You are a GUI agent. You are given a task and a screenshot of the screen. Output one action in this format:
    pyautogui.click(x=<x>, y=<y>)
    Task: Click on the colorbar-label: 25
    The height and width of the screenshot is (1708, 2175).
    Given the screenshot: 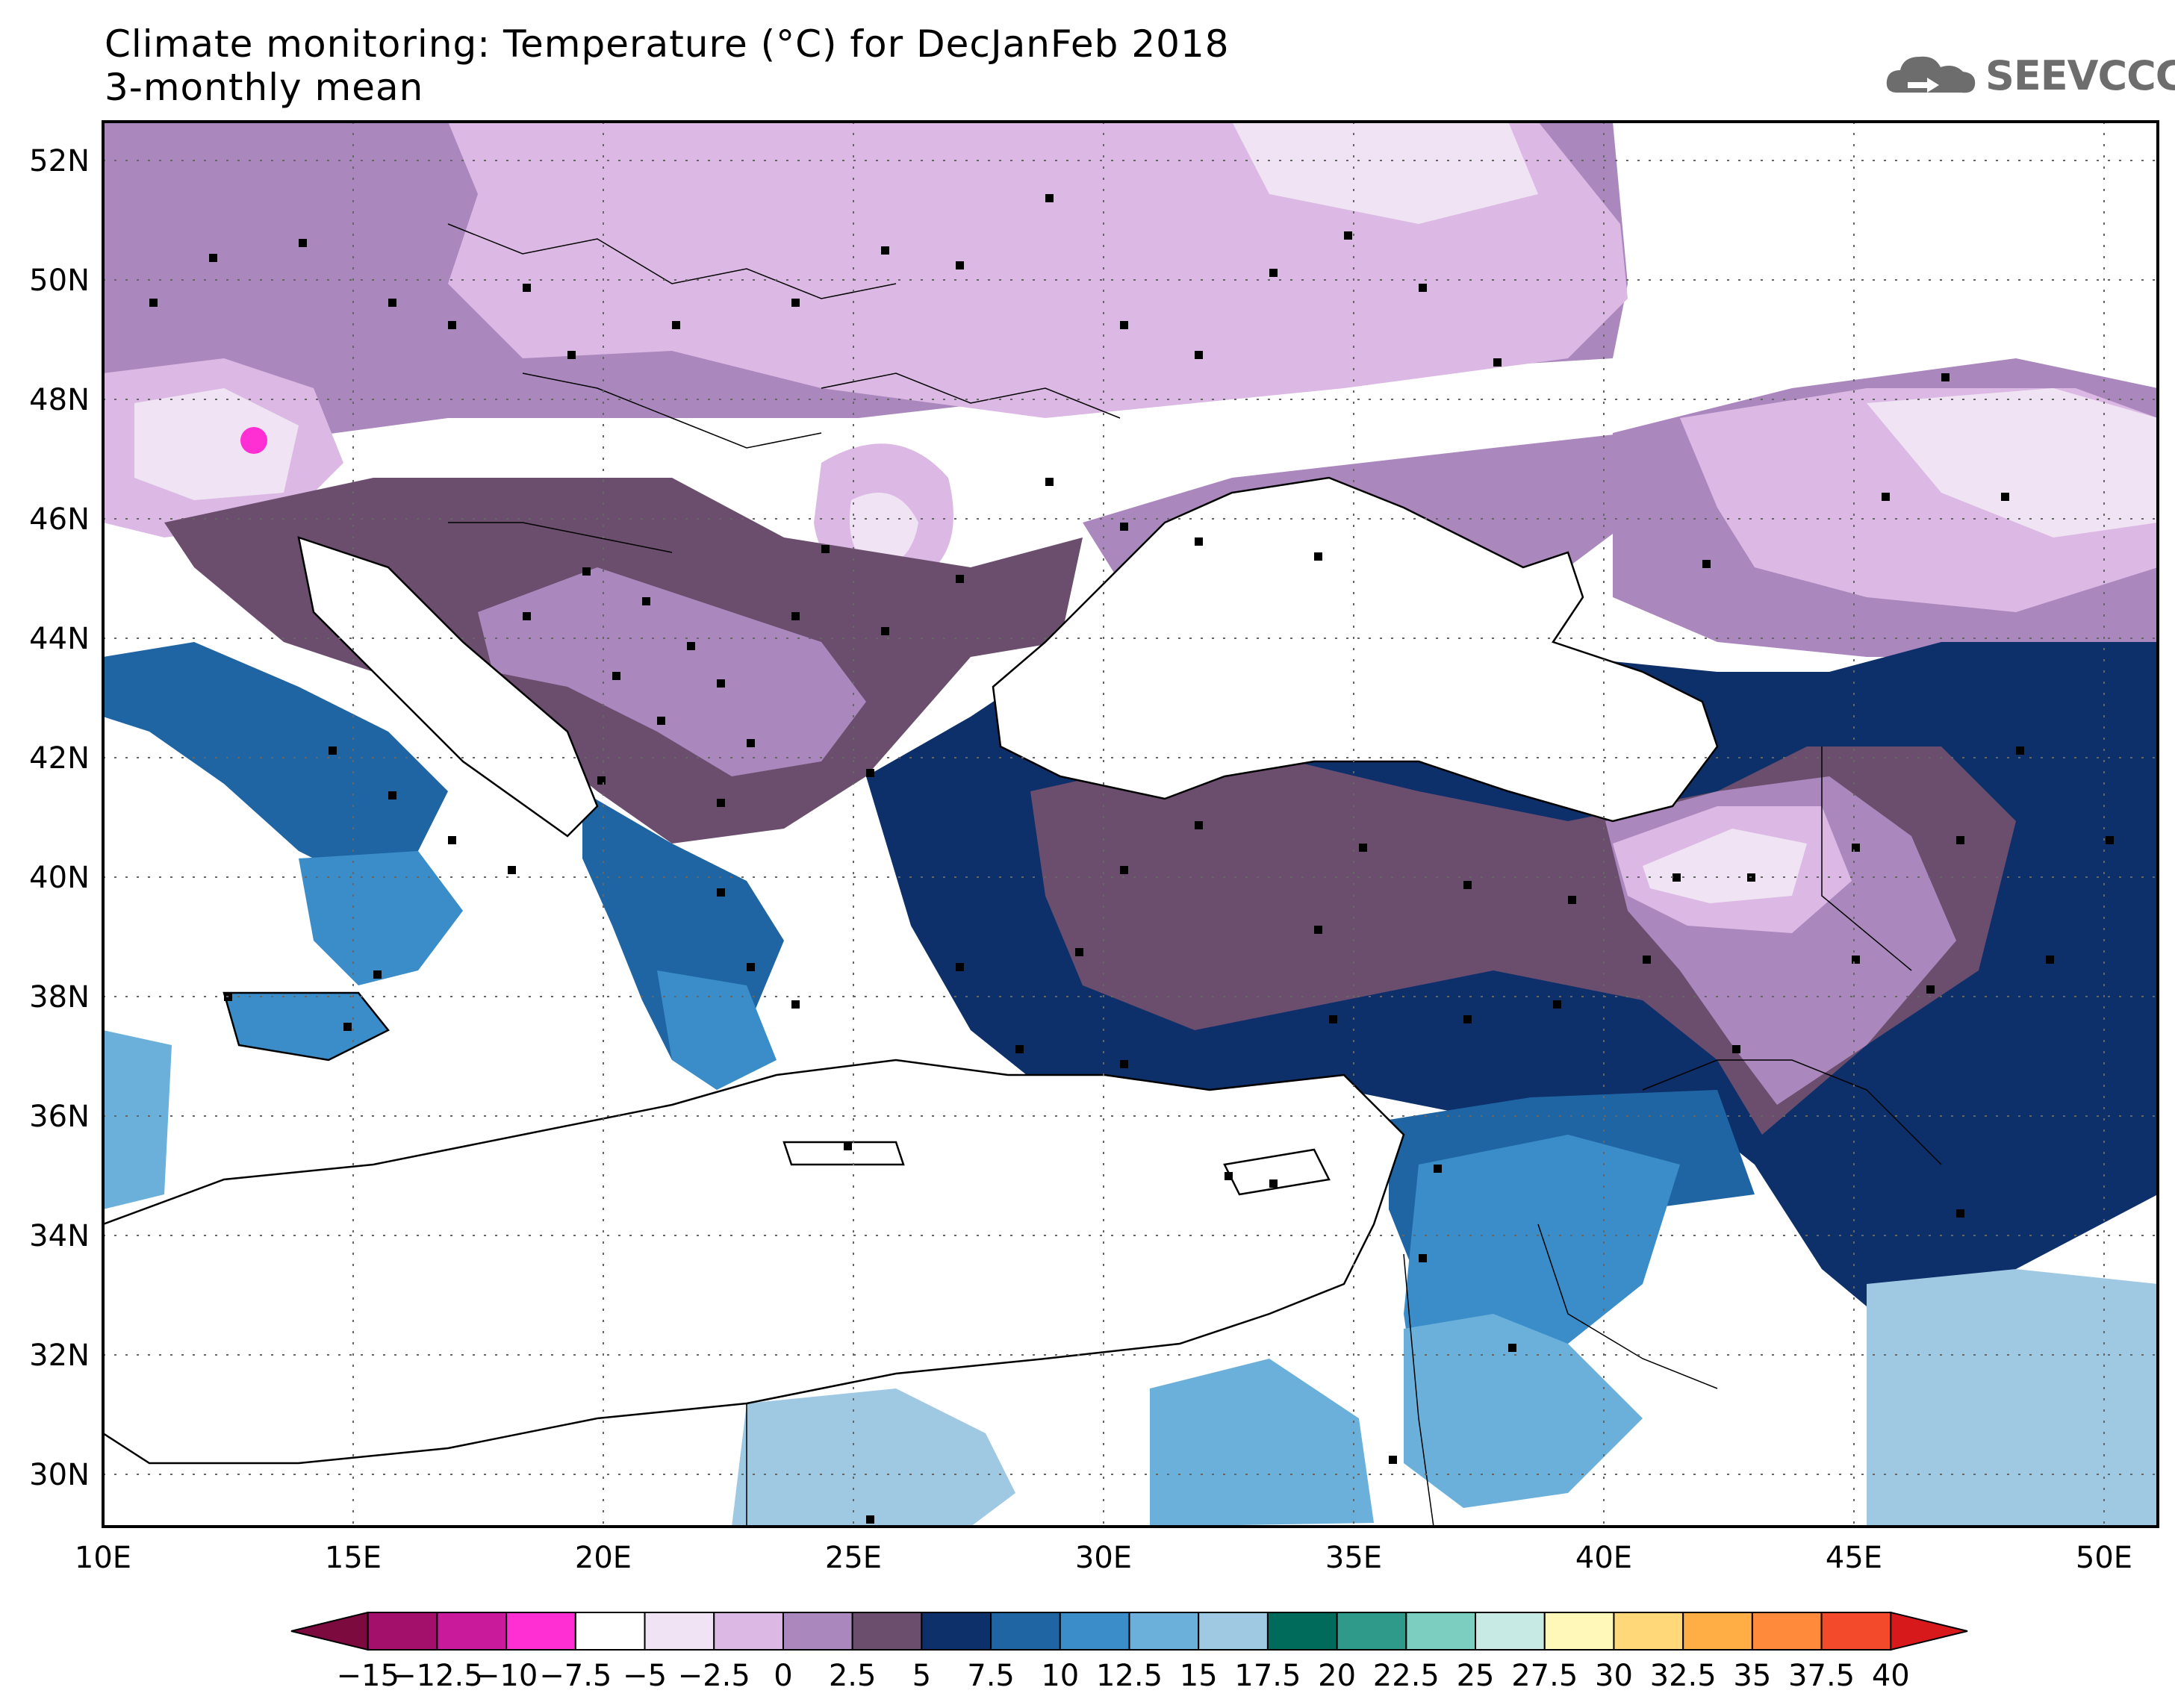 What is the action you would take?
    pyautogui.click(x=1476, y=1676)
    